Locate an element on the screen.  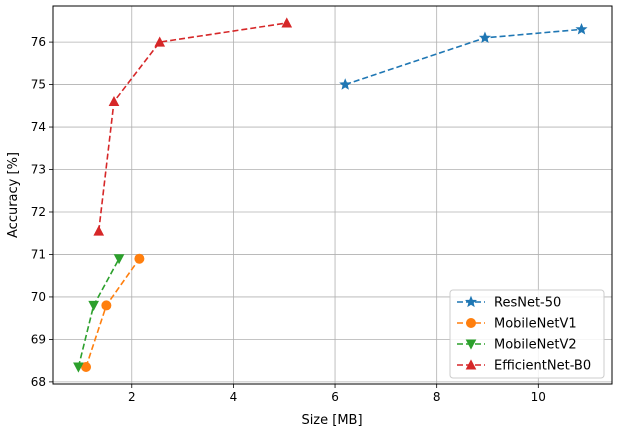
y-tick-label: 76 is located at coordinates (38, 42).